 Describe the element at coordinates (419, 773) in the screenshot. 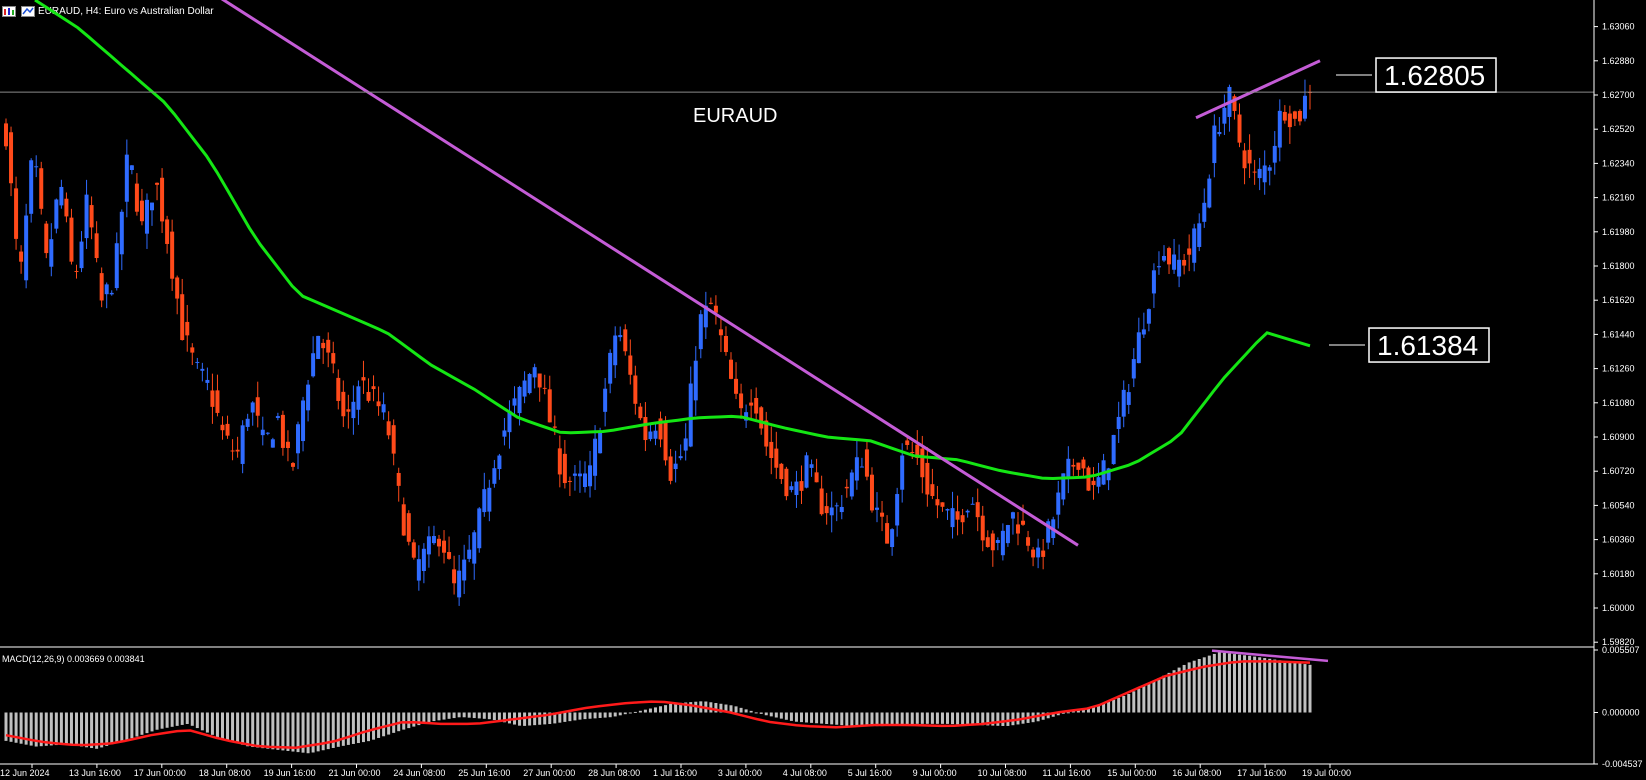

I see `time-tick-label: 24 Jun 08:00` at that location.